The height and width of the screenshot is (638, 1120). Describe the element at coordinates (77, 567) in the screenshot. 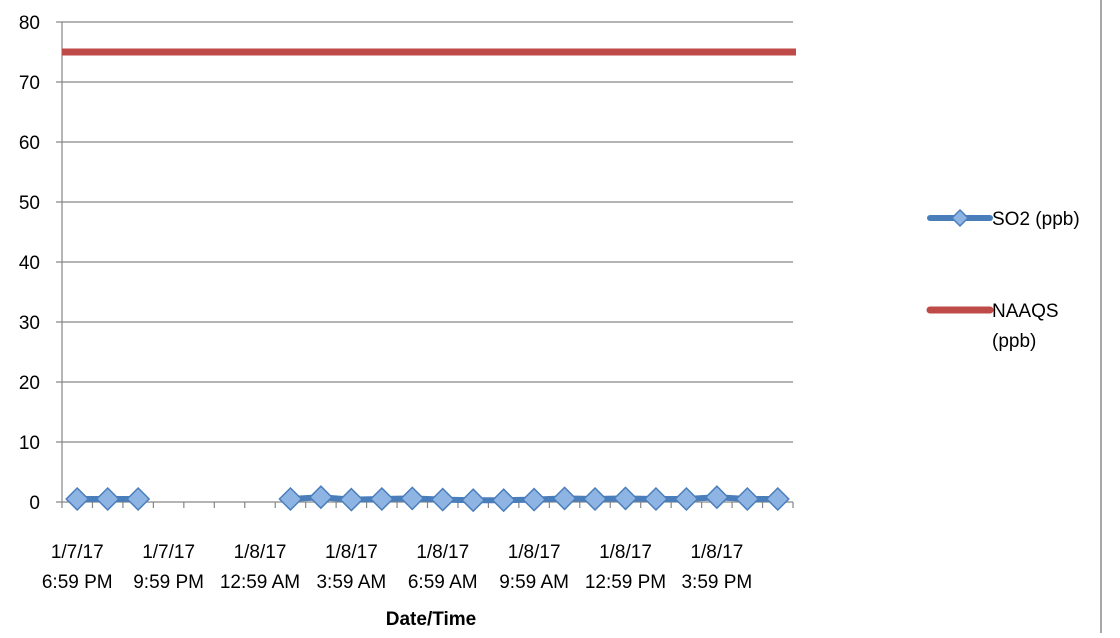

I see `x-tick-label: 1/7/17 6:59 PM` at that location.